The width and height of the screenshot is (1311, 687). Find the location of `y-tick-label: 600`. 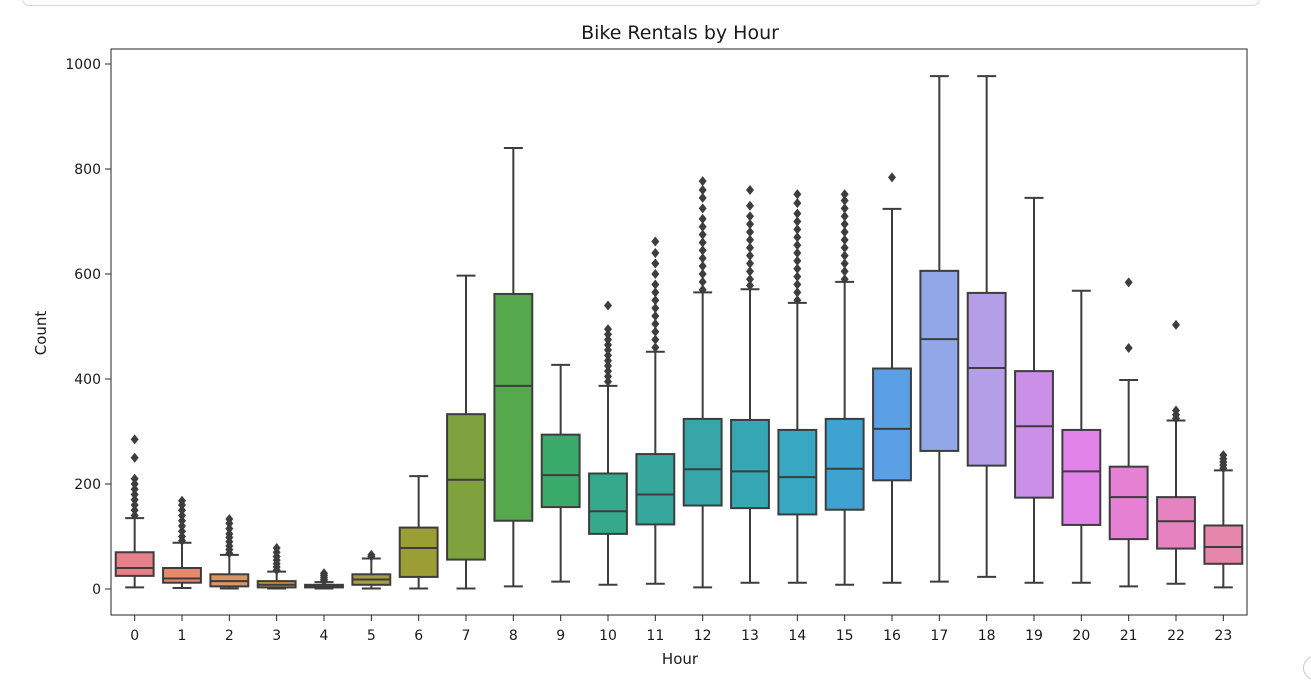

y-tick-label: 600 is located at coordinates (87, 275).